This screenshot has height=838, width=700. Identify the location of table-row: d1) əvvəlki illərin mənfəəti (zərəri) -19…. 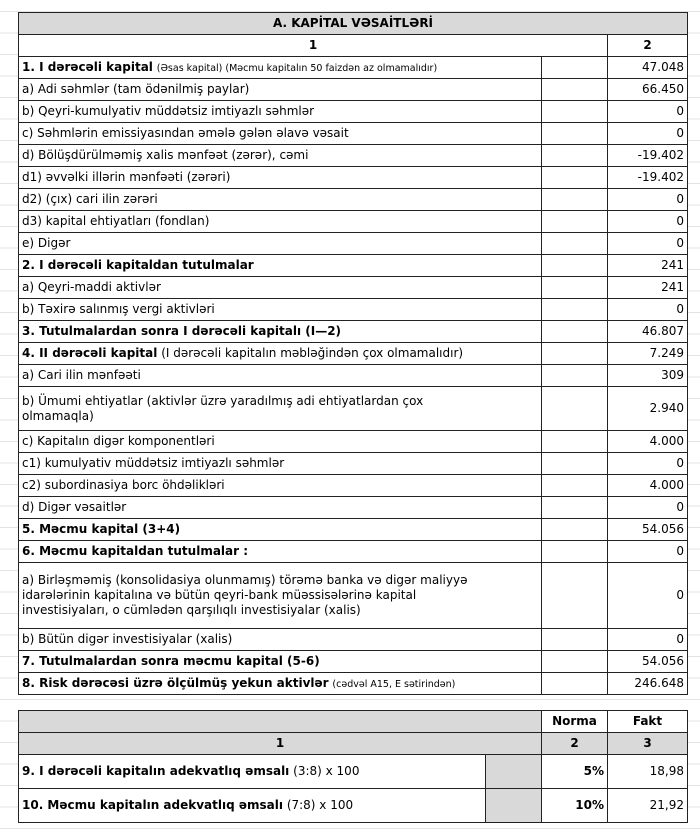
(353, 177).